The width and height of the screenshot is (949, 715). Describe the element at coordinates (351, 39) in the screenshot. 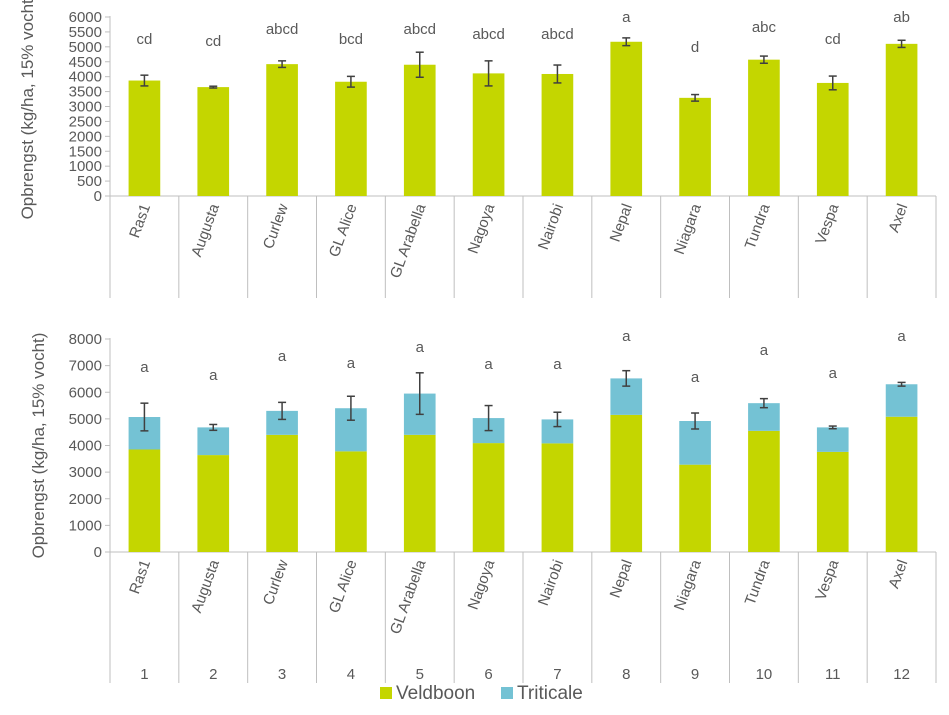

I see `significance-letter: bcd` at that location.